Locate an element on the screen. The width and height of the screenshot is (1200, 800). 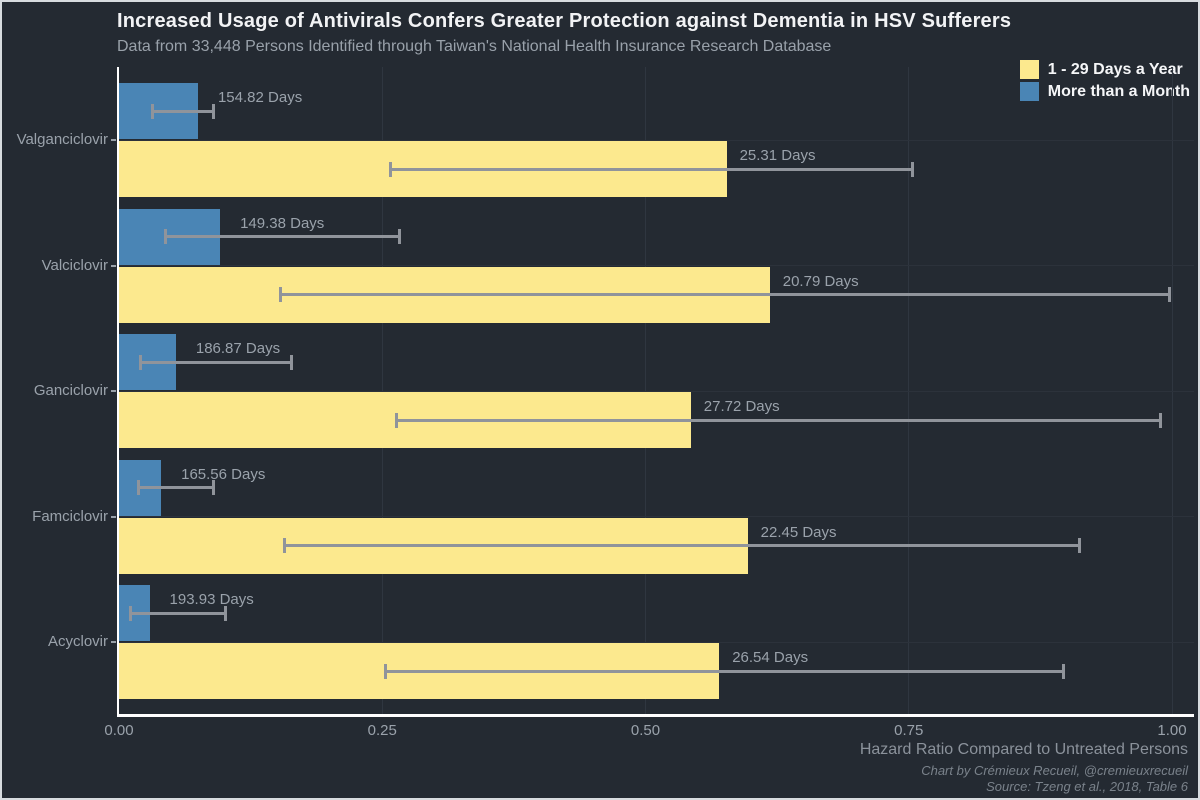
bar-days-label: 25.31 Days is located at coordinates (777, 155).